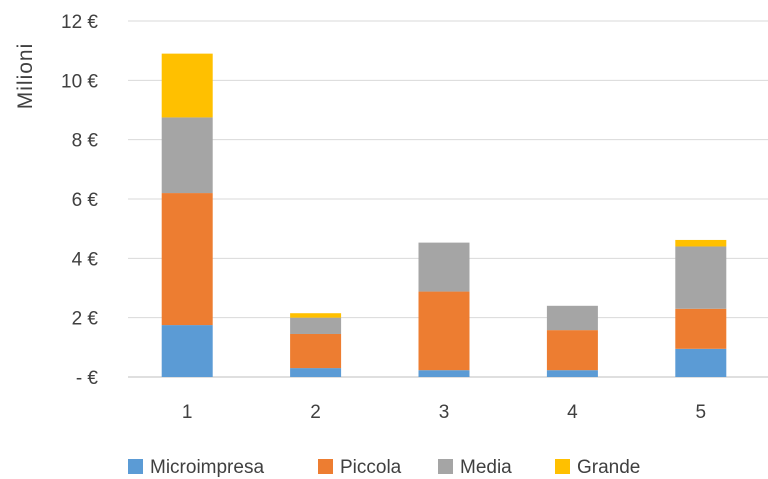  I want to click on legend-label: Microimpresa, so click(207, 467).